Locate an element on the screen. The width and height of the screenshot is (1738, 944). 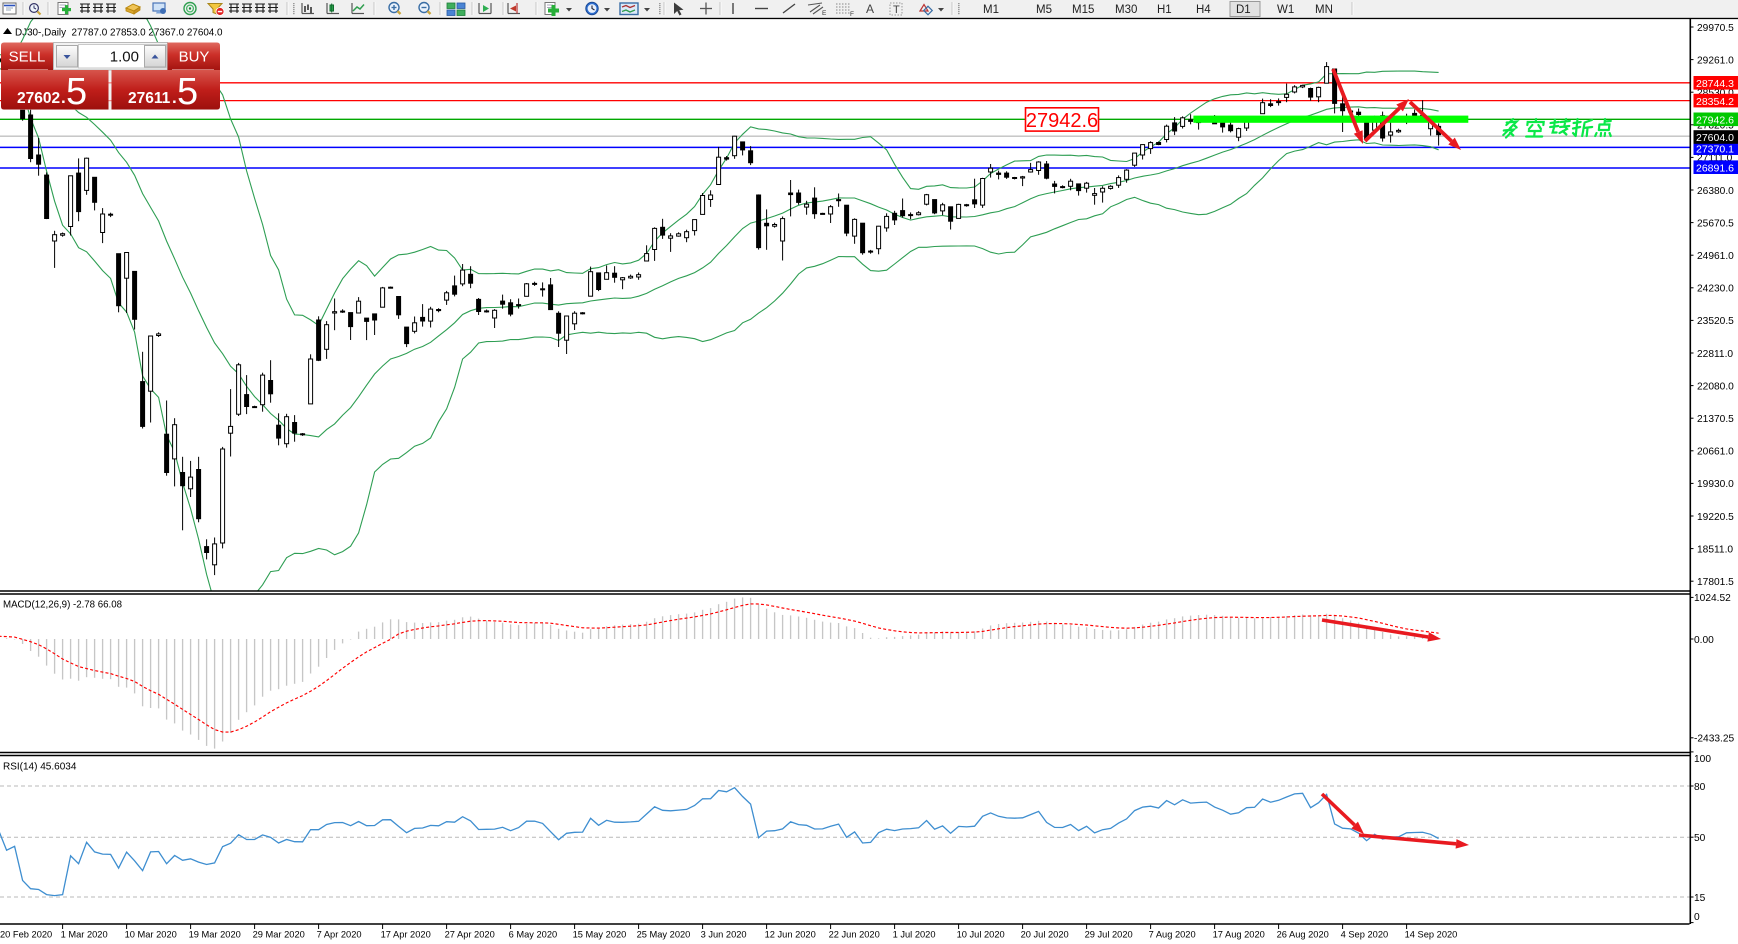
svg-text: 15 is located at coordinates (1700, 898).